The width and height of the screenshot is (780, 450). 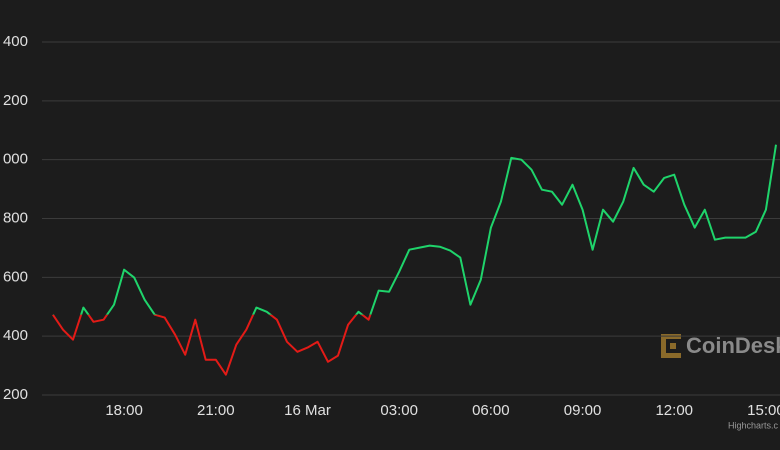 What do you see at coordinates (15, 276) in the screenshot?
I see `y-tick-label: 600` at bounding box center [15, 276].